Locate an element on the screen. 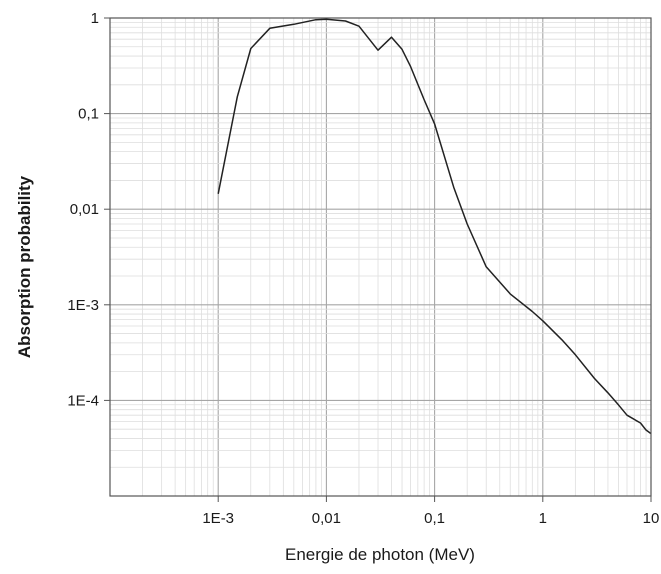 This screenshot has width=661, height=574. x-tick-label: 10 is located at coordinates (651, 518).